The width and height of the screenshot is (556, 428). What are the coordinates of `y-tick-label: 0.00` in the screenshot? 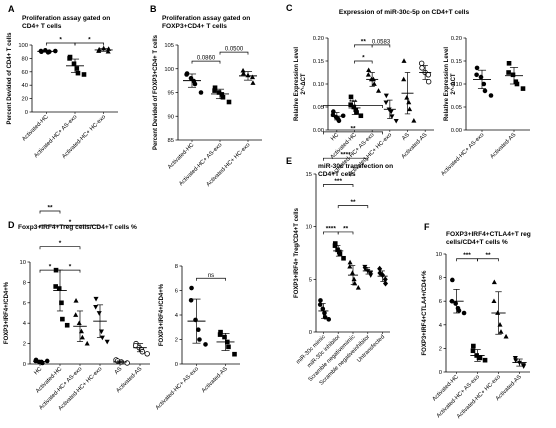 It's located at (456, 131).